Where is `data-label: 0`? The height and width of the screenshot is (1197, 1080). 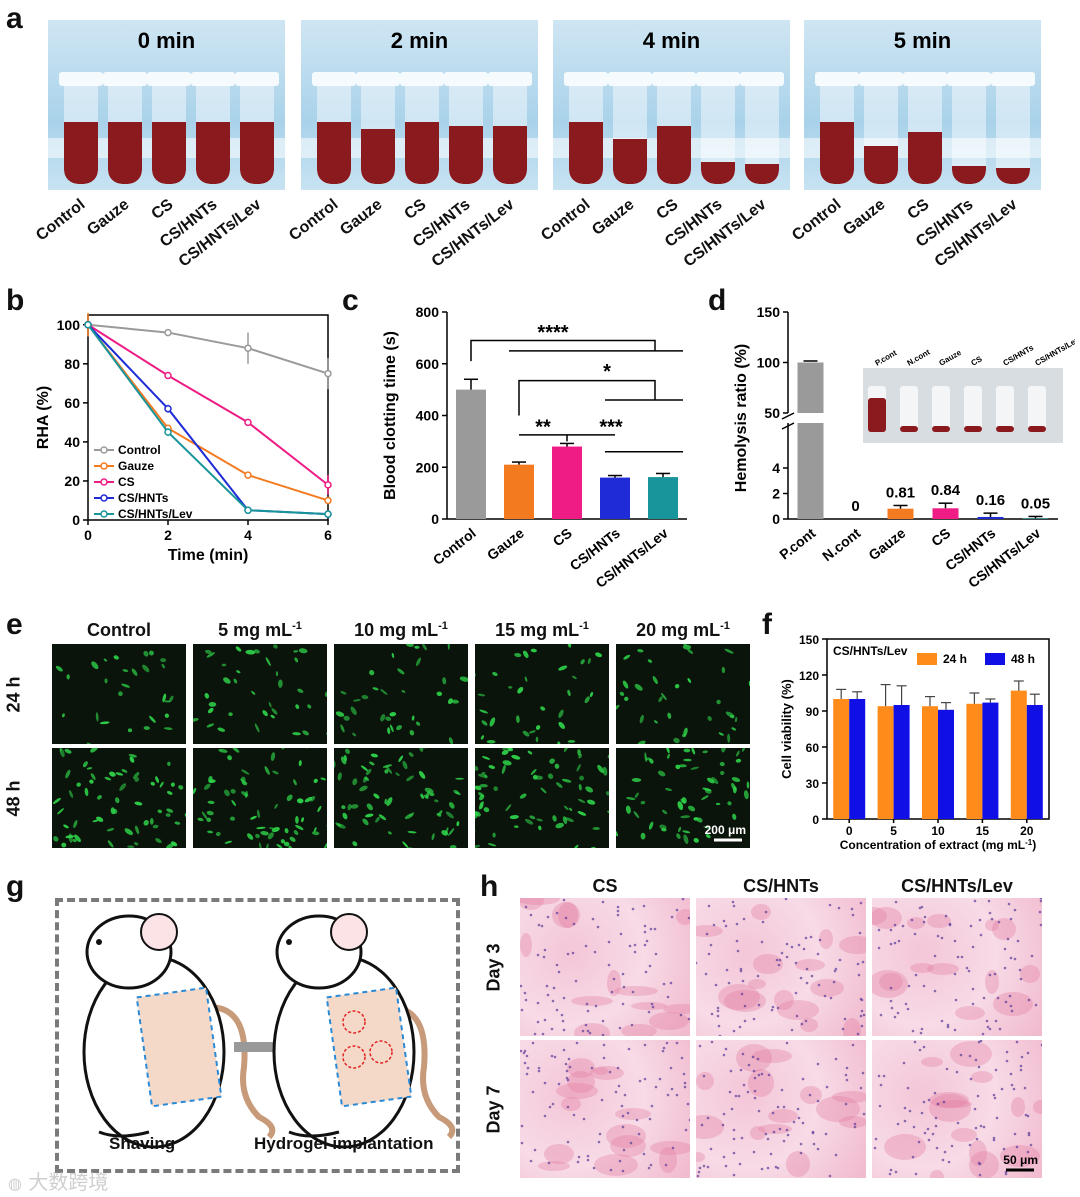 data-label: 0 is located at coordinates (855, 506).